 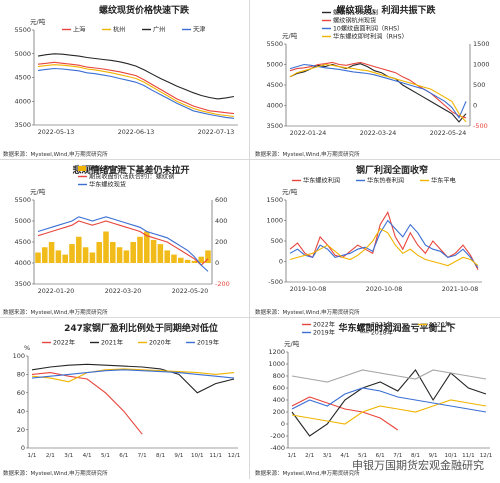 What do you see at coordinates (197, 456) in the screenshot?
I see `x-tick-label: 10/1` at bounding box center [197, 456].